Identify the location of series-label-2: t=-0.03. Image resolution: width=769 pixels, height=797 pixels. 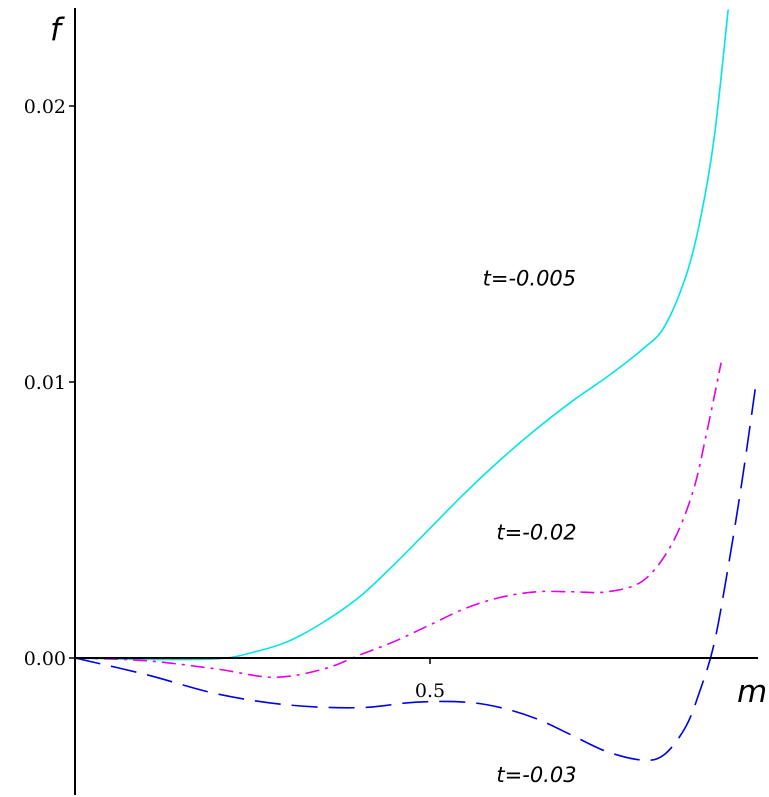
(536, 775).